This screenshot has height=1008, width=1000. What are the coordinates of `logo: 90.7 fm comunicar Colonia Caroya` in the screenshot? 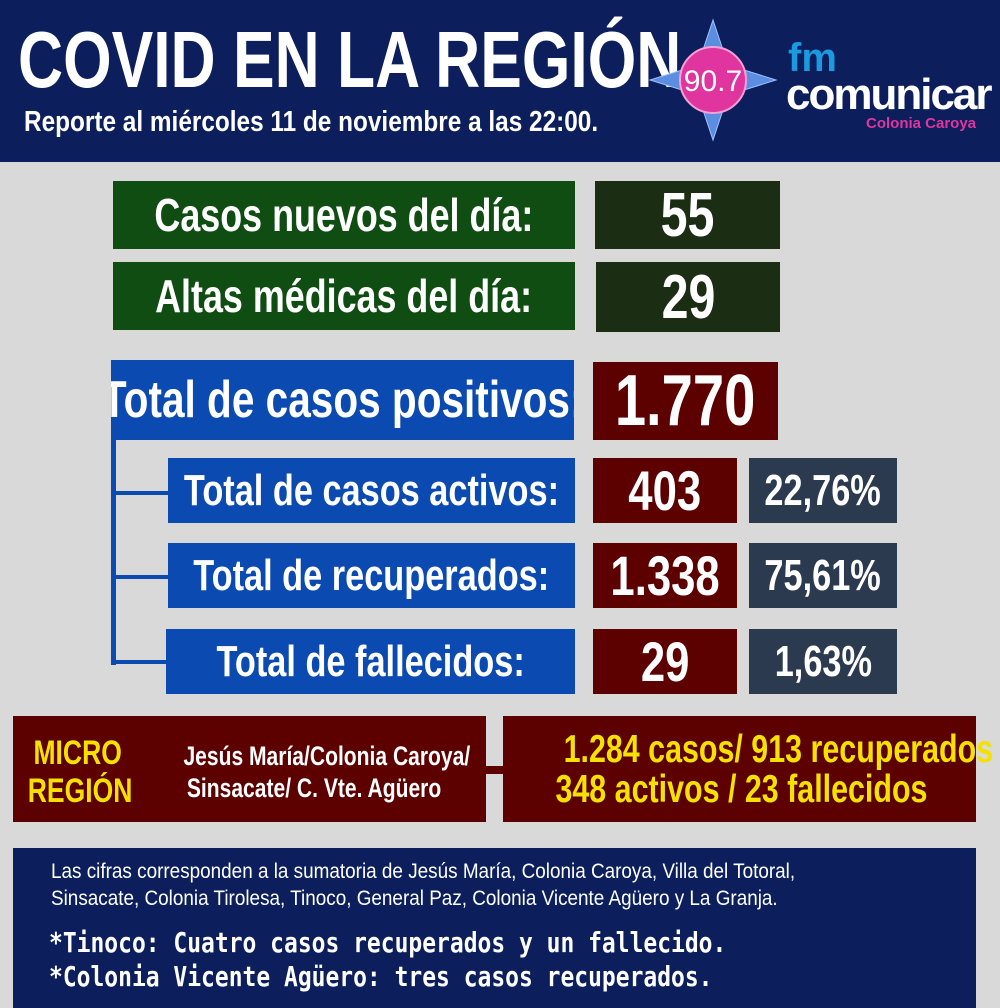 It's located at (820, 80).